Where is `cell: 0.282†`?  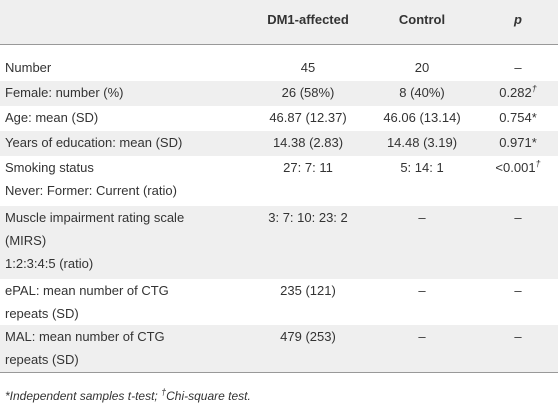 cell: 0.282† is located at coordinates (518, 92).